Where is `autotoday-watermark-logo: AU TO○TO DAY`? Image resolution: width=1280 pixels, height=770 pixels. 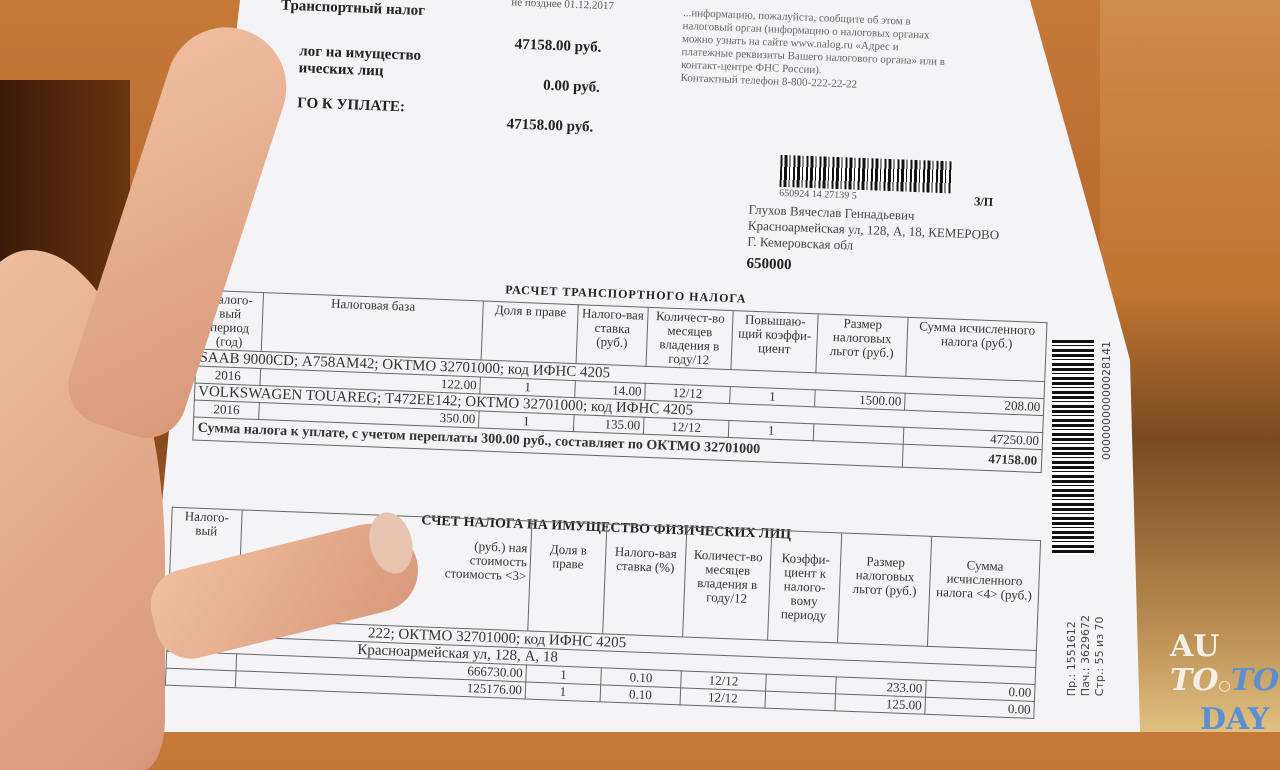 autotoday-watermark-logo: AU TO○TO DAY is located at coordinates (1224, 683).